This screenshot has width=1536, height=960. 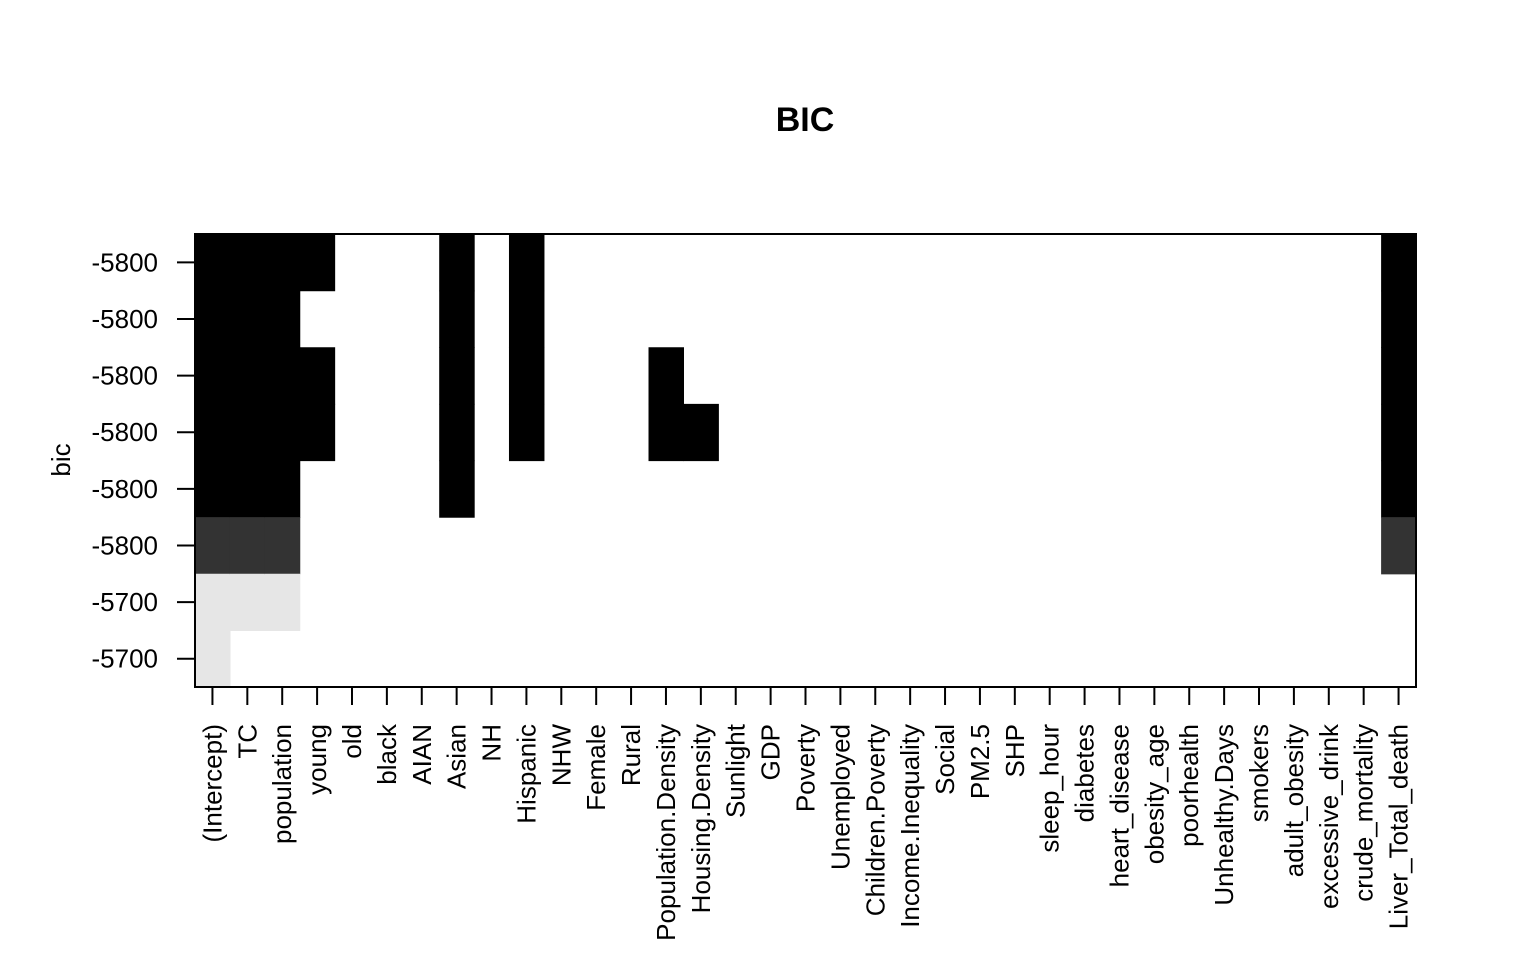 What do you see at coordinates (213, 659) in the screenshot?
I see `cell--intercept--band-8` at bounding box center [213, 659].